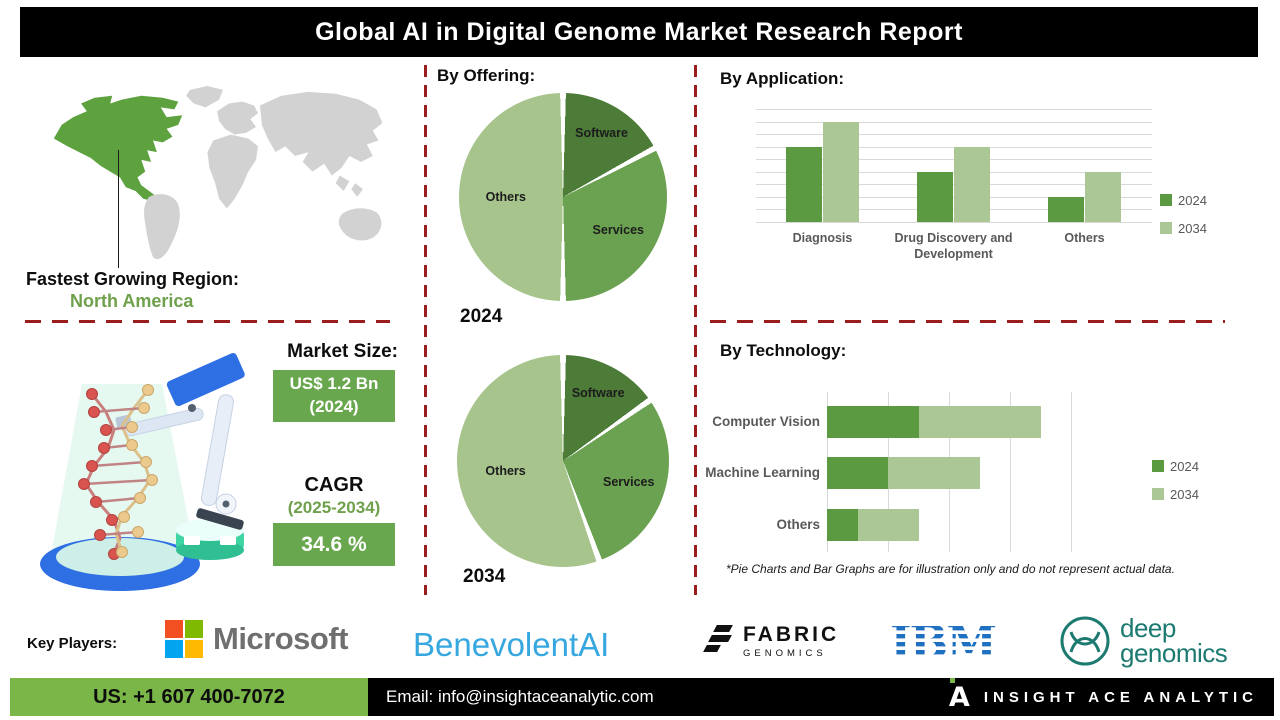 The width and height of the screenshot is (1280, 720). Describe the element at coordinates (142, 472) in the screenshot. I see `dna-robot-illustration` at that location.